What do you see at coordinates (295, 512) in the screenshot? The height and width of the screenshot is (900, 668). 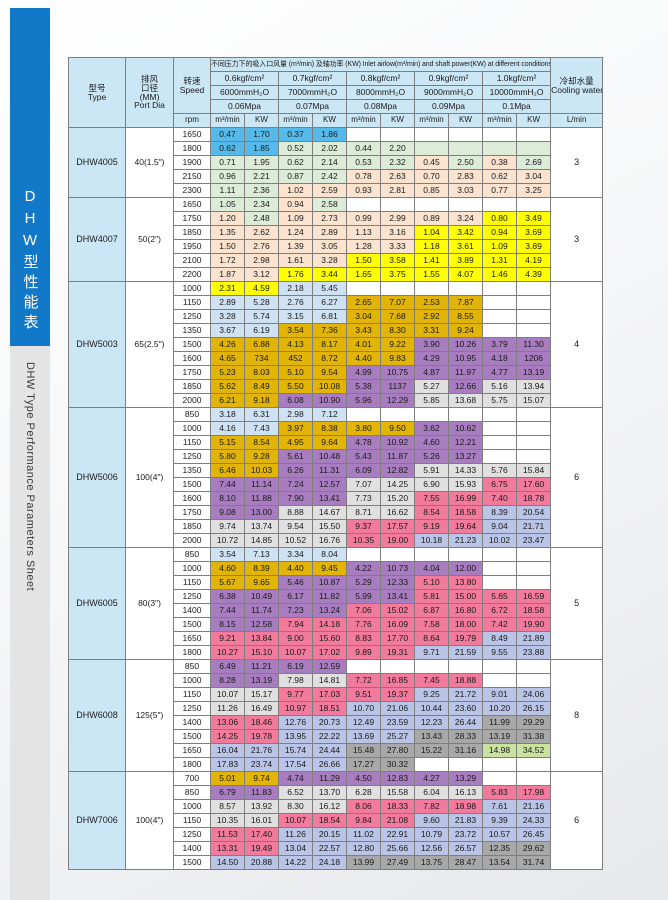 I see `value-cell: 8.88` at bounding box center [295, 512].